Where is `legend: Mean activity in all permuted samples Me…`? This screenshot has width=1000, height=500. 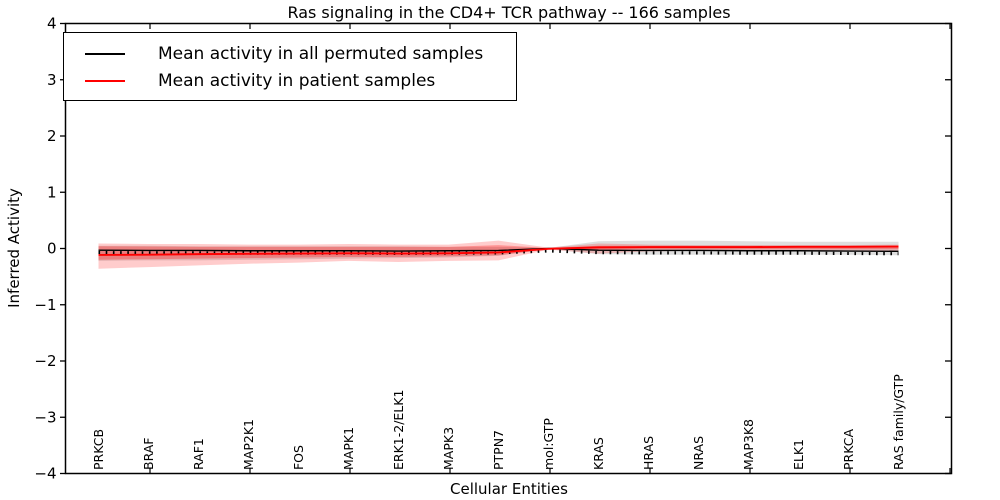 legend: Mean activity in all permuted samples Me… is located at coordinates (290, 66).